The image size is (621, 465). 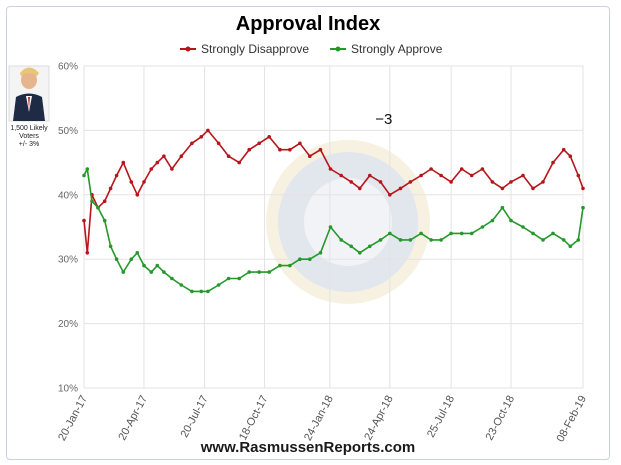 What do you see at coordinates (308, 447) in the screenshot?
I see `footer-url: www.RasmussenReports.com` at bounding box center [308, 447].